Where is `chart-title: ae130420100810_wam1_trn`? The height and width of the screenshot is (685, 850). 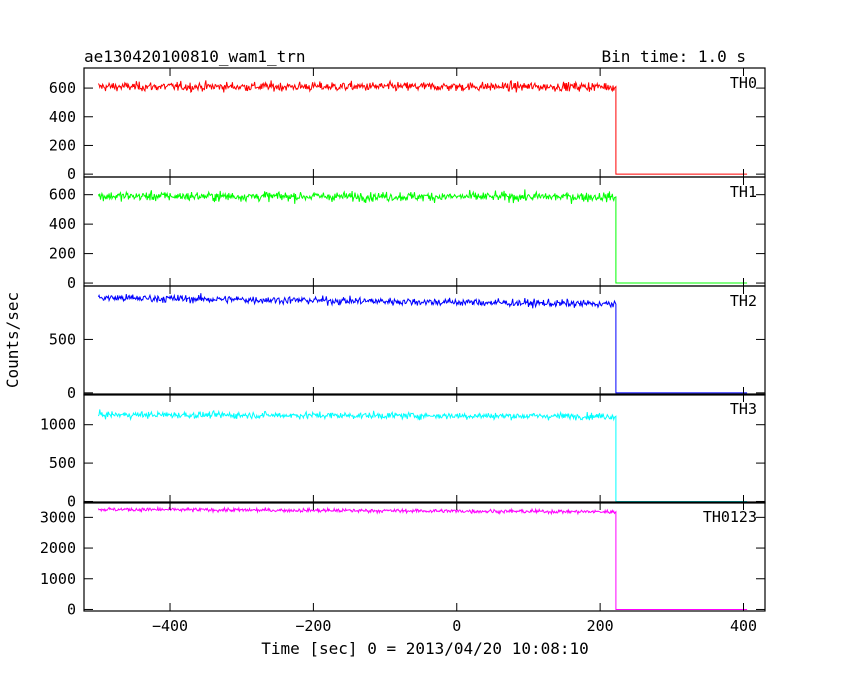 chart-title: ae130420100810_wam1_trn is located at coordinates (195, 56).